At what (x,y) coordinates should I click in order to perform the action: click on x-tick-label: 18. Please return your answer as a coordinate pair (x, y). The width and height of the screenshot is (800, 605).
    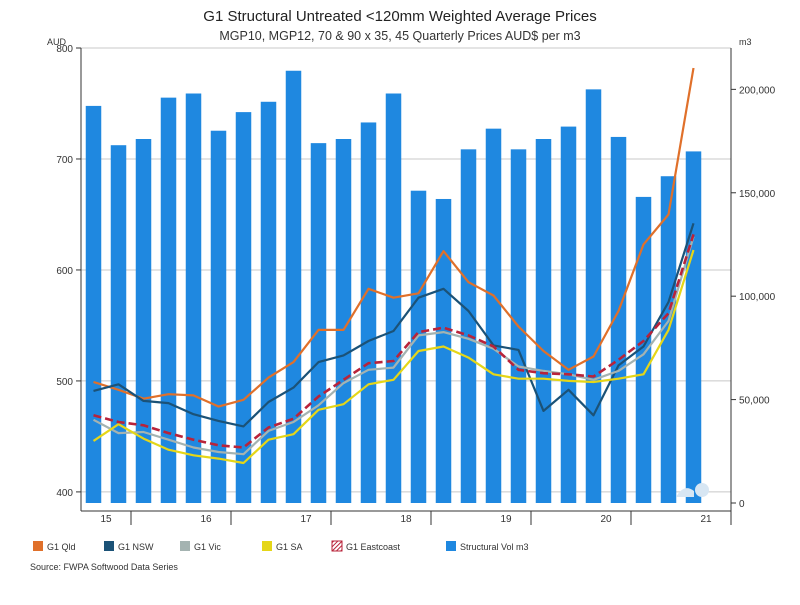
    Looking at the image, I should click on (406, 519).